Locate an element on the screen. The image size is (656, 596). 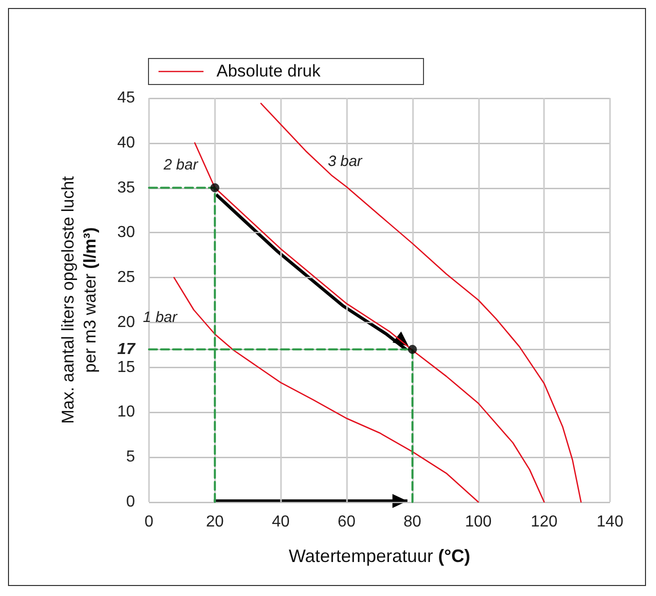
y-tick-label: 35 is located at coordinates (126, 187).